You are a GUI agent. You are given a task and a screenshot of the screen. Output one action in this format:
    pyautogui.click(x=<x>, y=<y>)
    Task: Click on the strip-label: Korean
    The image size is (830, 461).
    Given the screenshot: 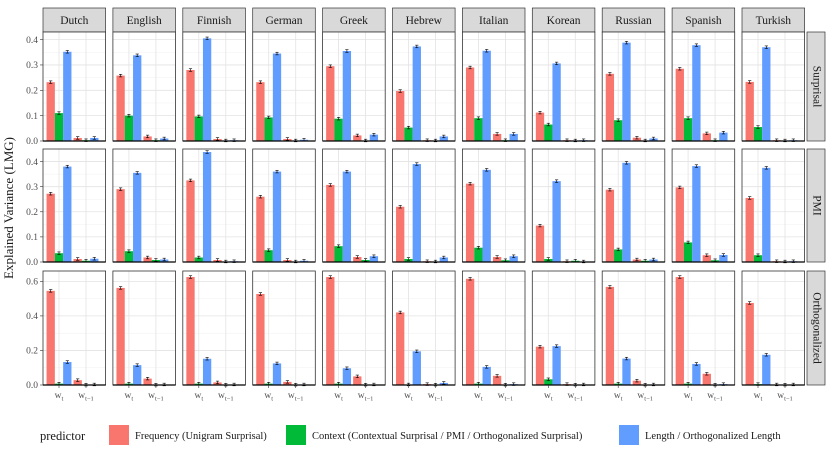 What is the action you would take?
    pyautogui.click(x=564, y=21)
    